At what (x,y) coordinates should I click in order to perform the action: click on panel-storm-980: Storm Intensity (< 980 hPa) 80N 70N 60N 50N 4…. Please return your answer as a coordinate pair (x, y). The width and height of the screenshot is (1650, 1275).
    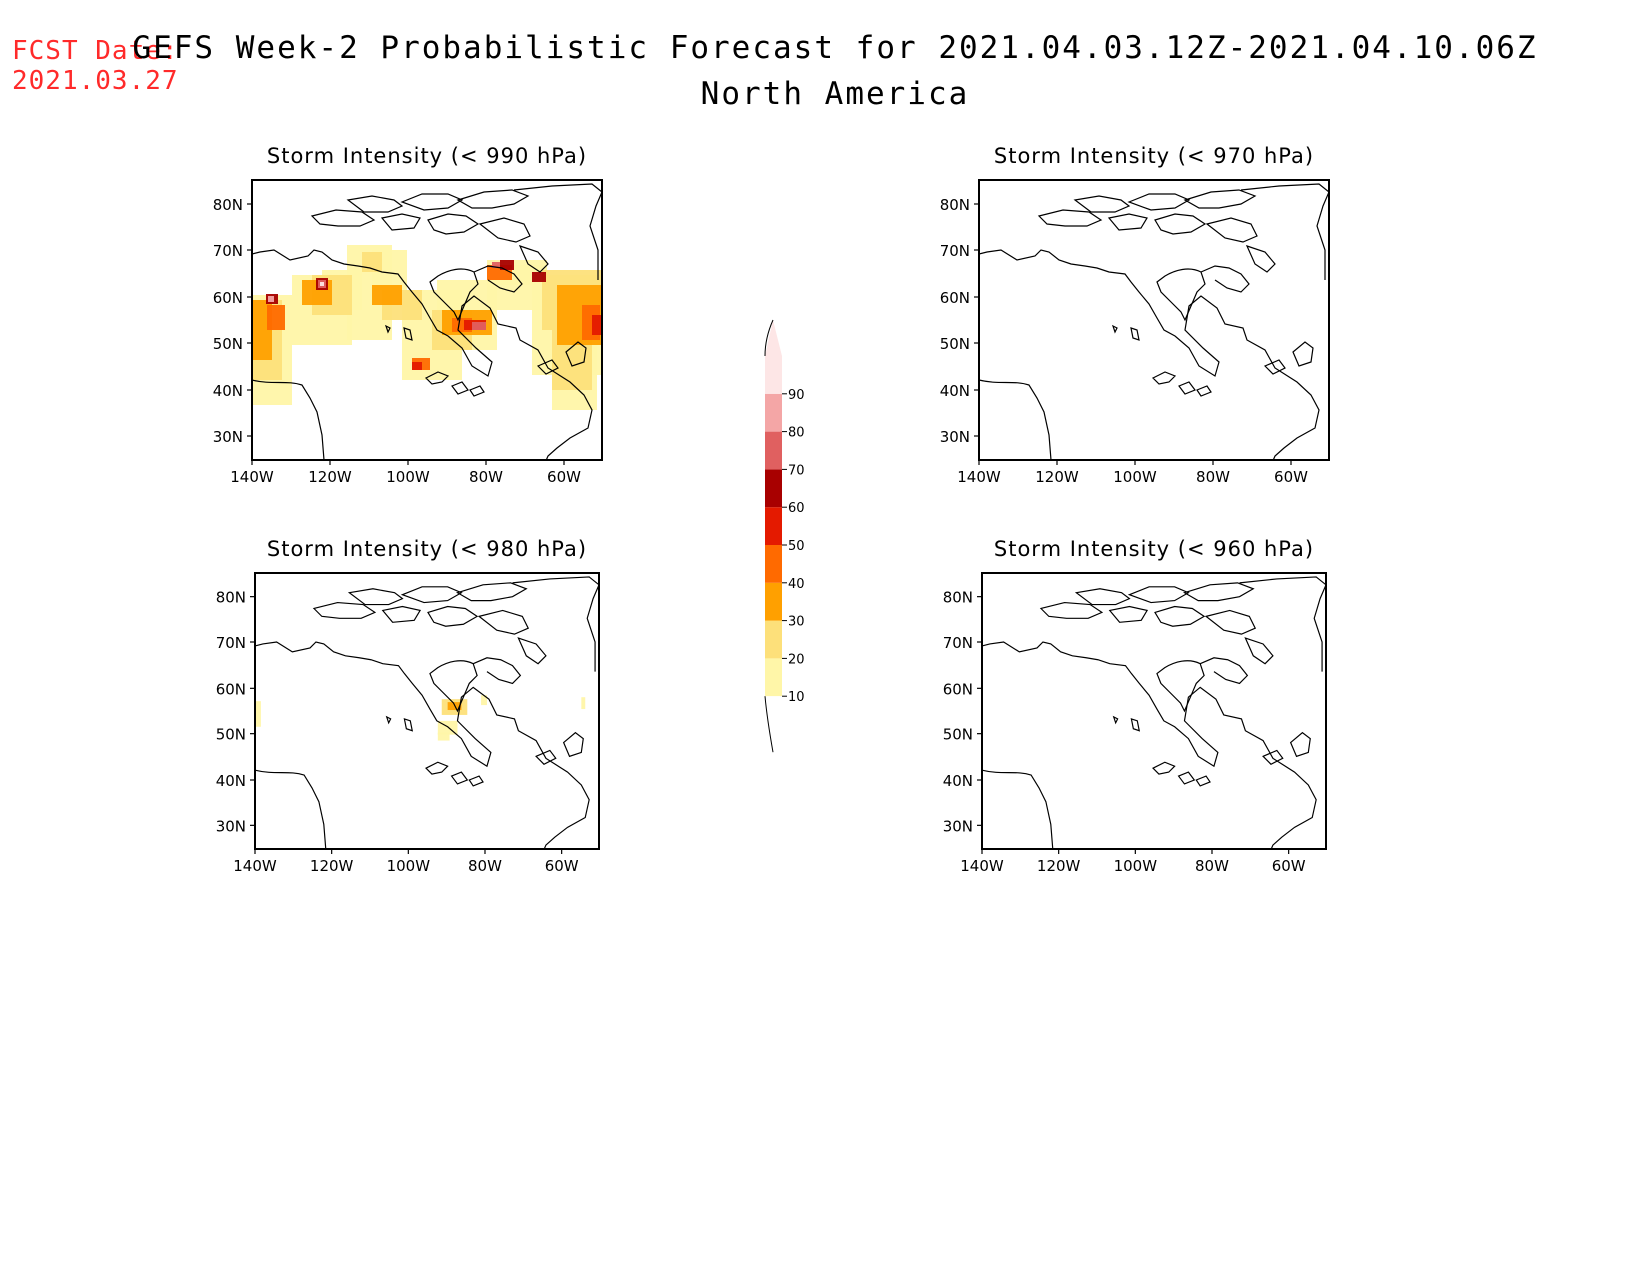
    Looking at the image, I should click on (408, 706).